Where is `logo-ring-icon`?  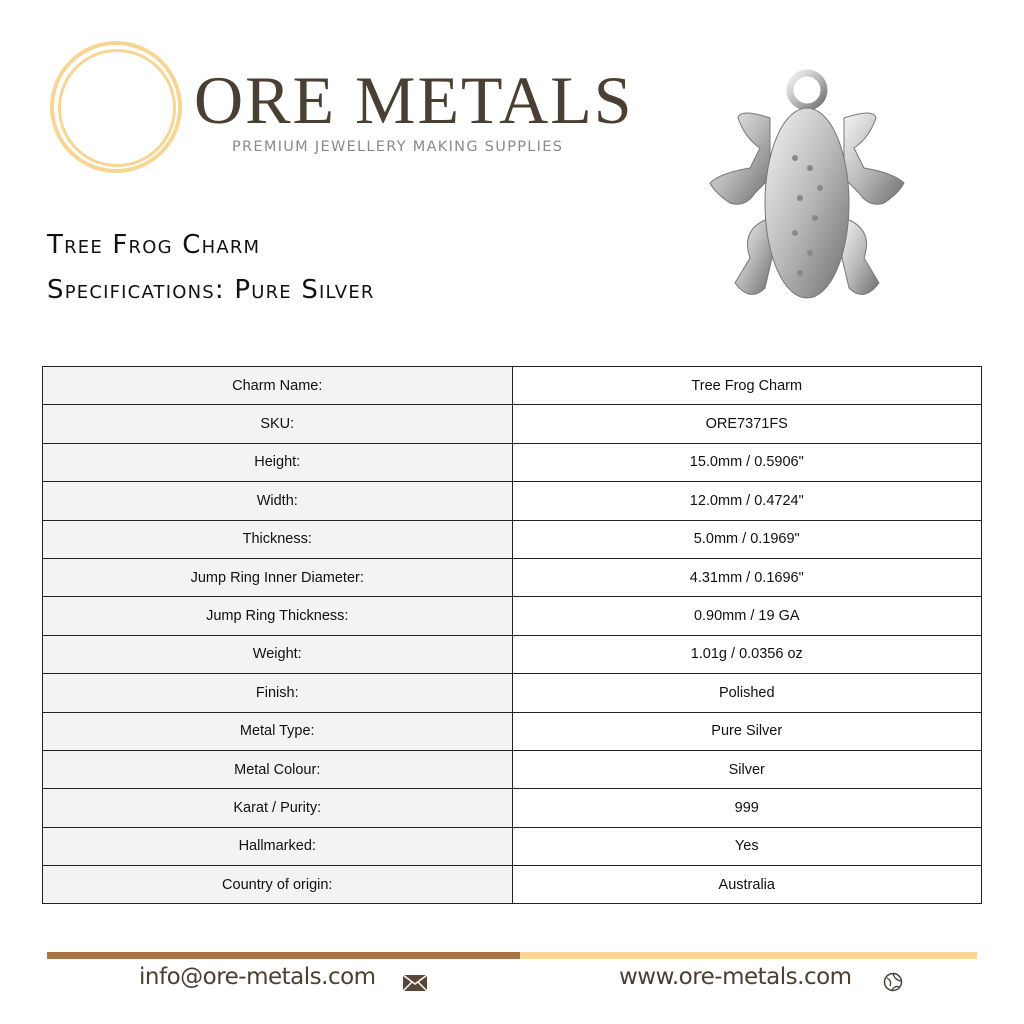
logo-ring-icon is located at coordinates (116, 107).